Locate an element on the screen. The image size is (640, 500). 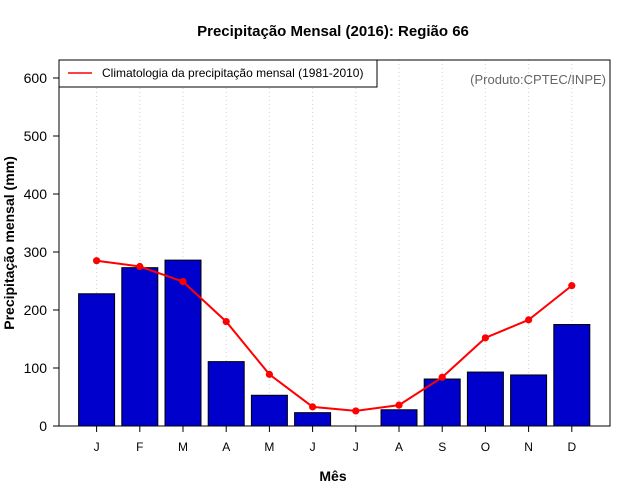
y-tick-label: 200 is located at coordinates (36, 310).